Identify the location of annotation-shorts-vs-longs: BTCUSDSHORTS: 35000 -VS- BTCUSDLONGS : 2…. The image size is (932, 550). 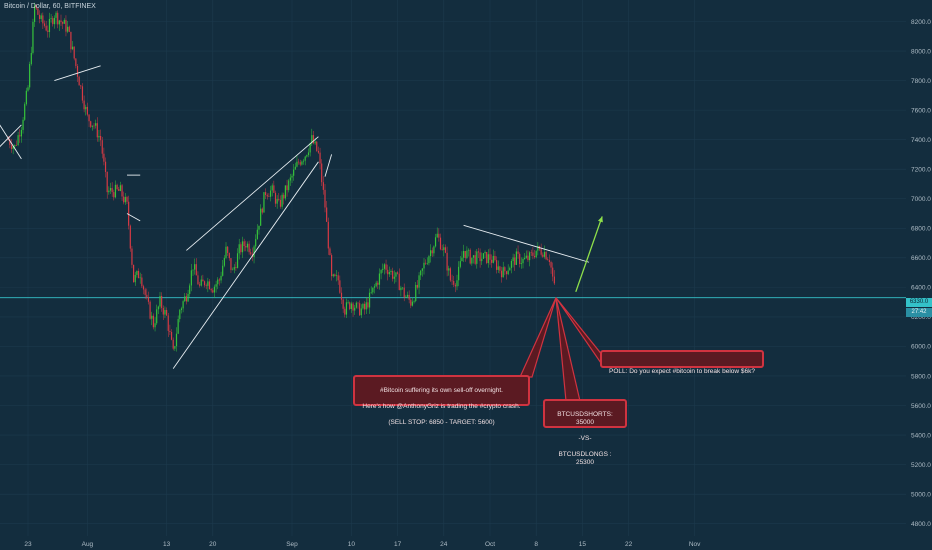
(585, 432).